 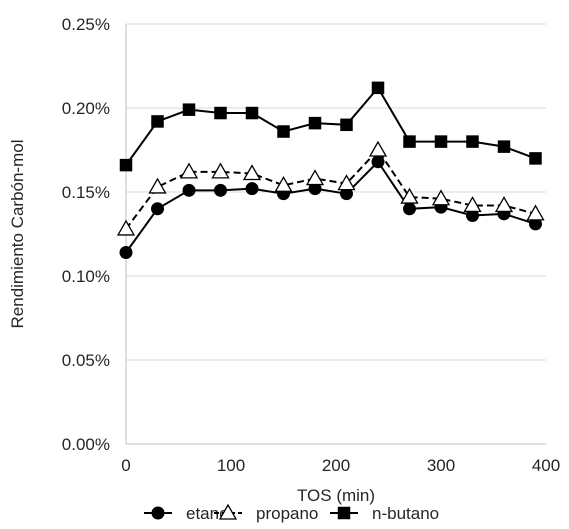 What do you see at coordinates (287, 513) in the screenshot?
I see `legend-label: propano` at bounding box center [287, 513].